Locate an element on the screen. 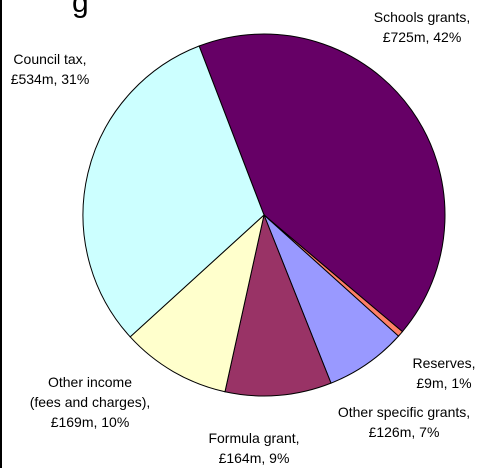 Image resolution: width=480 pixels, height=468 pixels. data-label-other-specific-grants-line-2: £126m, 7% is located at coordinates (404, 432).